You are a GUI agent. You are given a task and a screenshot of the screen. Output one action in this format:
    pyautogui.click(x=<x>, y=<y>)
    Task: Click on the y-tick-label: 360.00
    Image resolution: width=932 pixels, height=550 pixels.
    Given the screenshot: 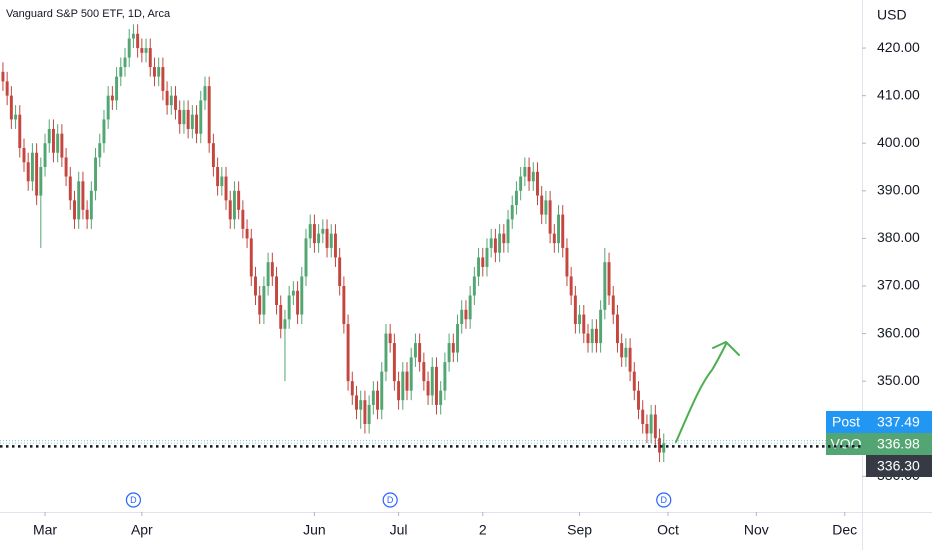 What is the action you would take?
    pyautogui.click(x=898, y=332)
    